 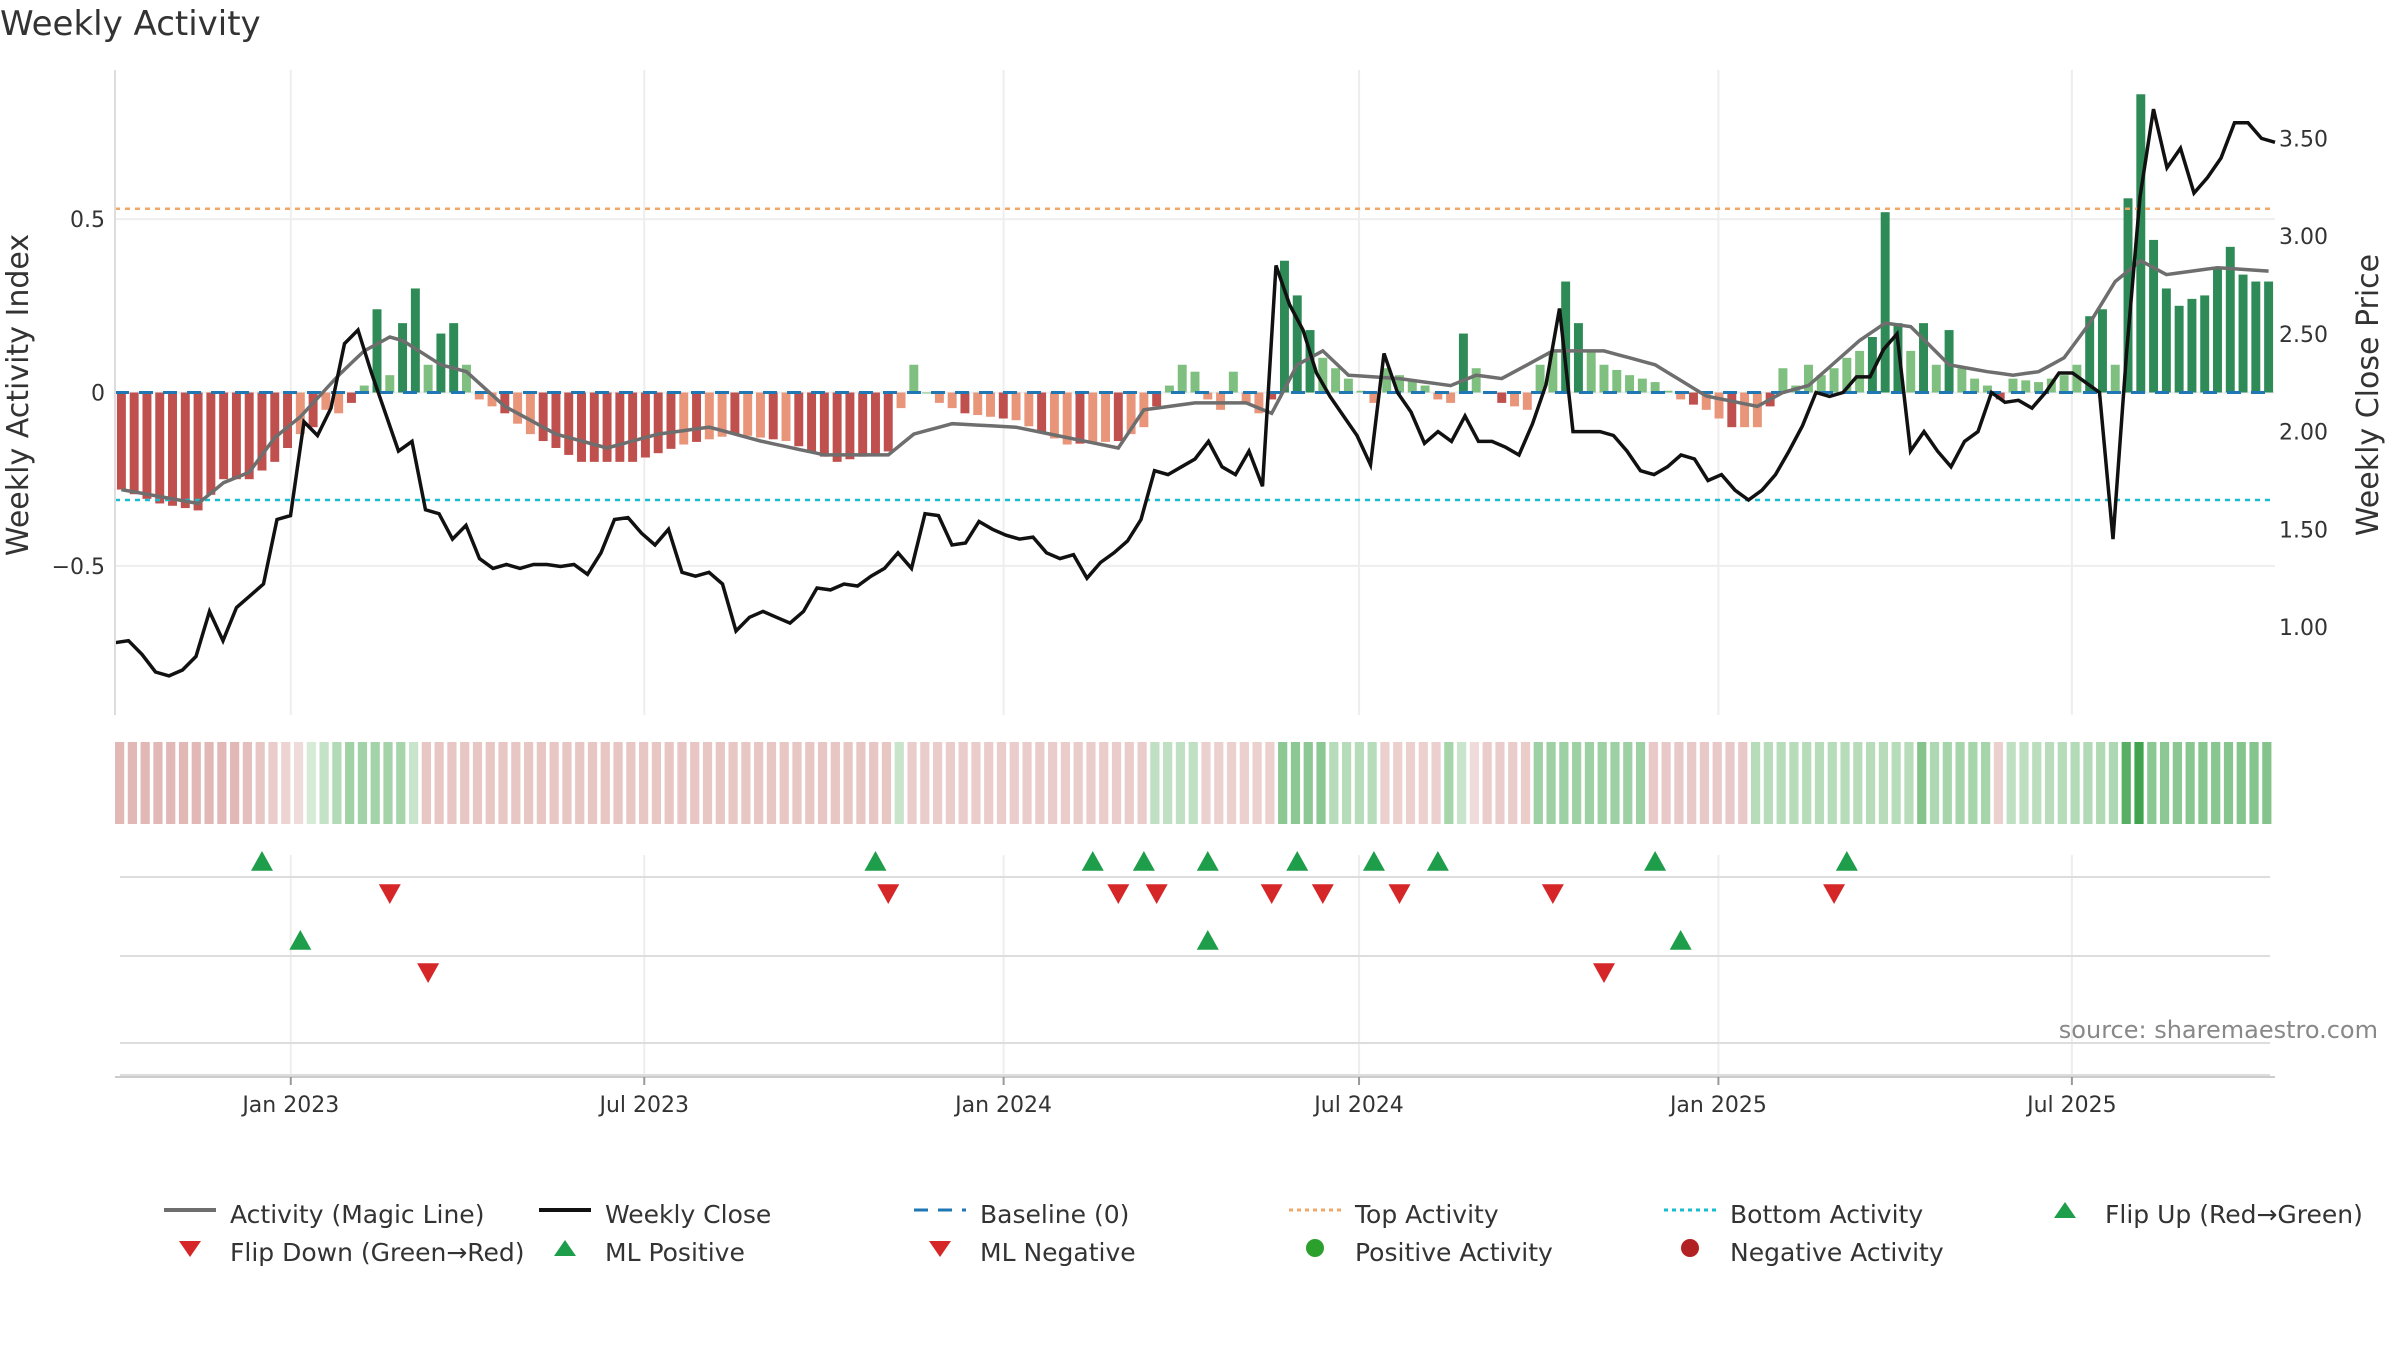 I want to click on legend-label: ML Negative, so click(x=1058, y=1252).